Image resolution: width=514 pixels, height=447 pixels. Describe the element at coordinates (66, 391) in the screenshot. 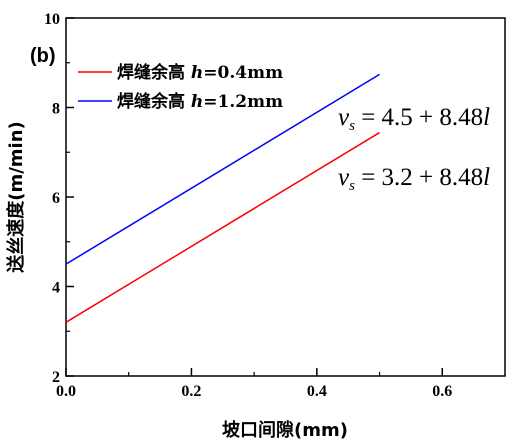

I see `x-tick-label: 0.0` at that location.